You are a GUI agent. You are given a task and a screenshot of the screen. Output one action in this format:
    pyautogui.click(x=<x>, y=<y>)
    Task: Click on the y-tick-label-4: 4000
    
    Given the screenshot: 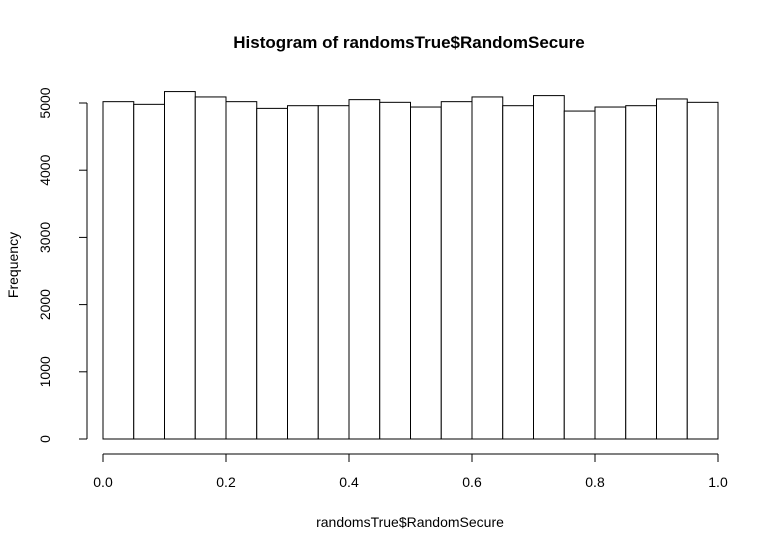 What is the action you would take?
    pyautogui.click(x=45, y=169)
    